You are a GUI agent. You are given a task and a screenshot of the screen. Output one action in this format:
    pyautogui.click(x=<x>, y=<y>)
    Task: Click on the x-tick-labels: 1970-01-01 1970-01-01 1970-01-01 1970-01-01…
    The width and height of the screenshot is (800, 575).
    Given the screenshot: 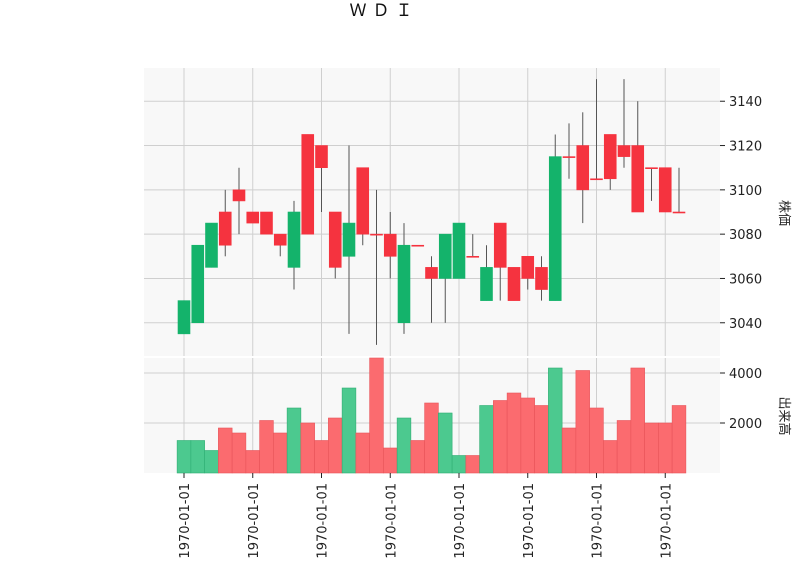 What is the action you would take?
    pyautogui.click(x=426, y=516)
    